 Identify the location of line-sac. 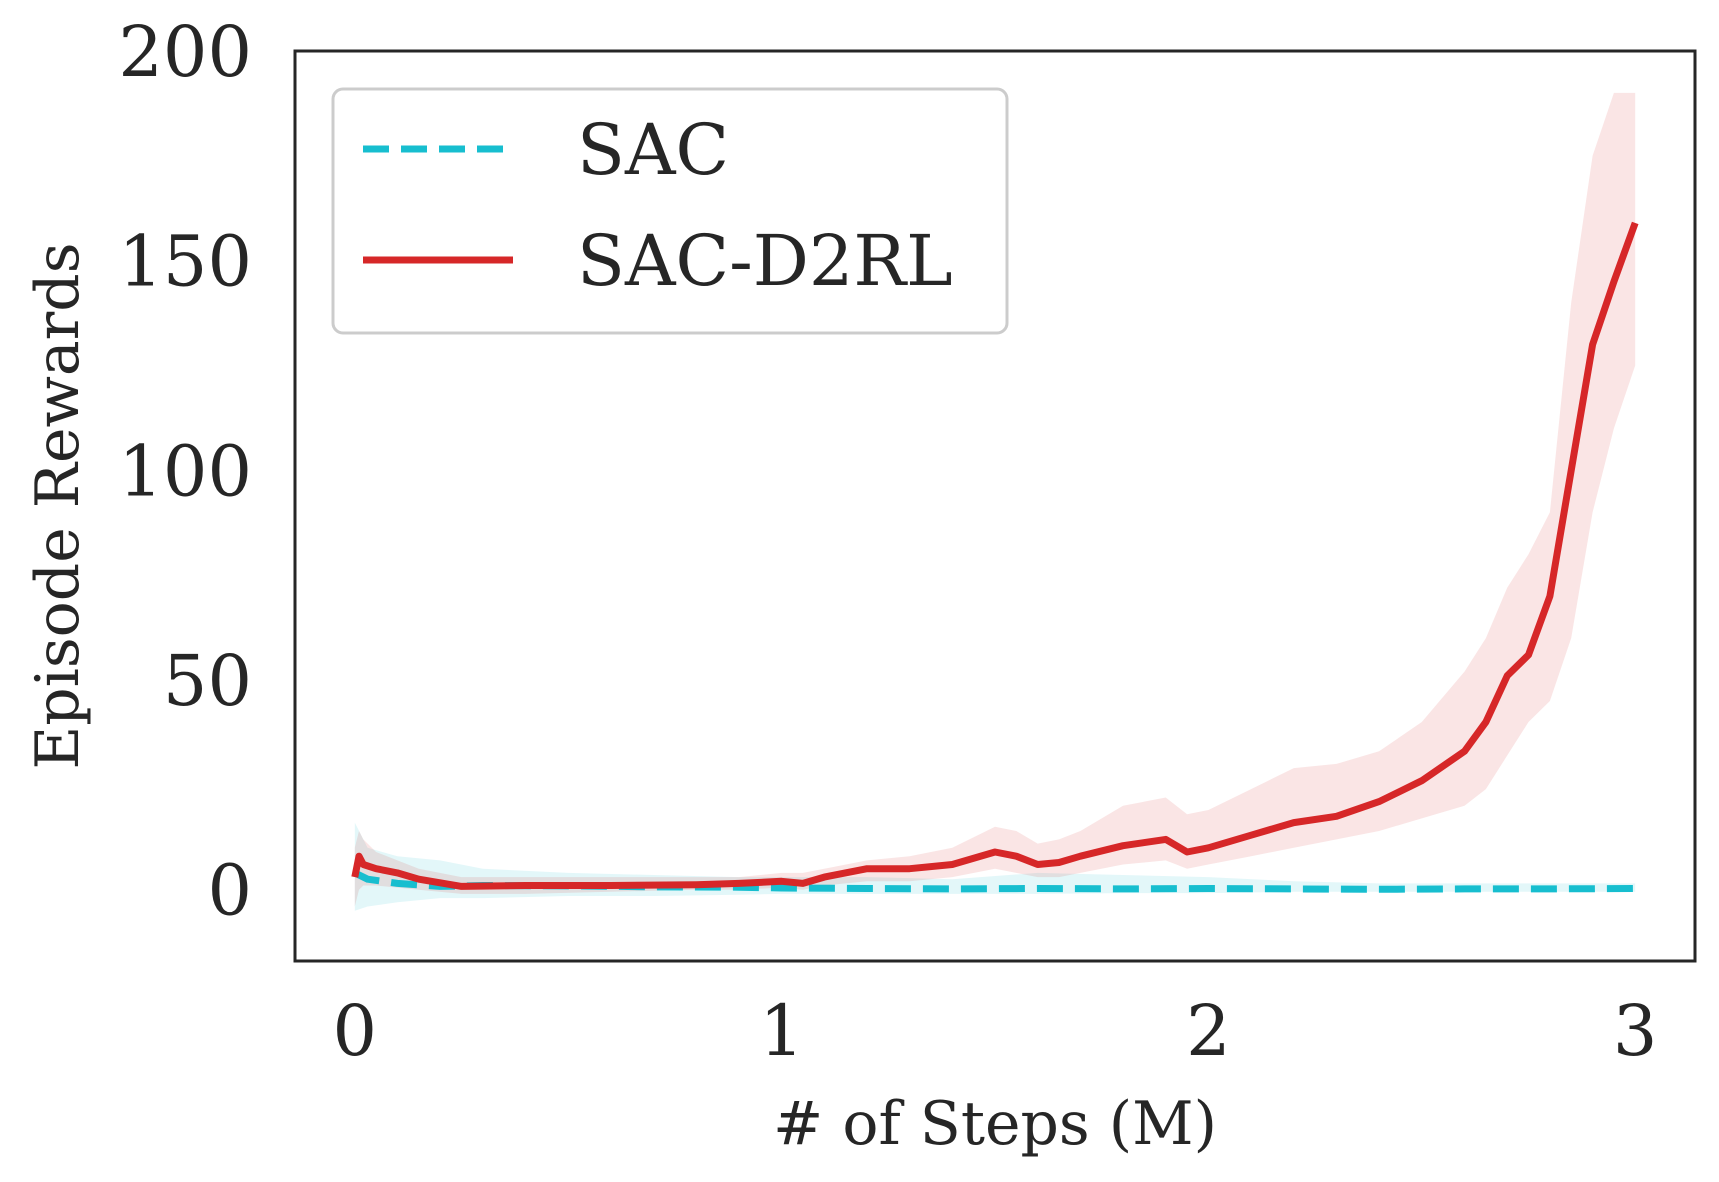
(994, 881).